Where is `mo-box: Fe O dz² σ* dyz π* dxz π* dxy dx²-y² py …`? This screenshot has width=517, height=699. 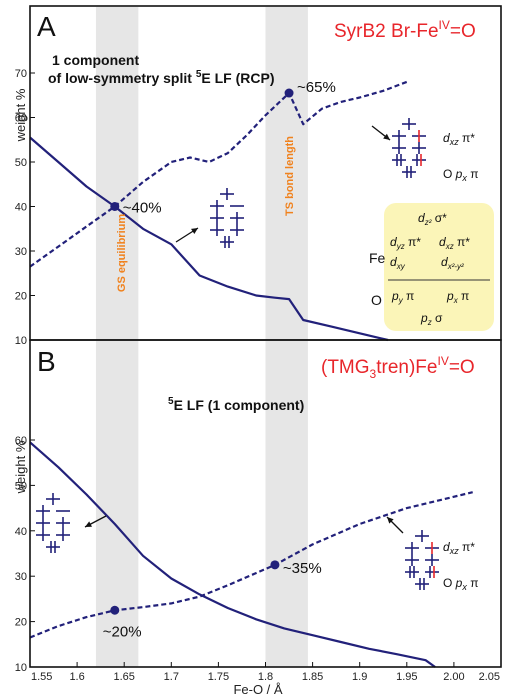 mo-box: Fe O dz² σ* dyz π* dxz π* dxy dx²-y² py … is located at coordinates (431, 267).